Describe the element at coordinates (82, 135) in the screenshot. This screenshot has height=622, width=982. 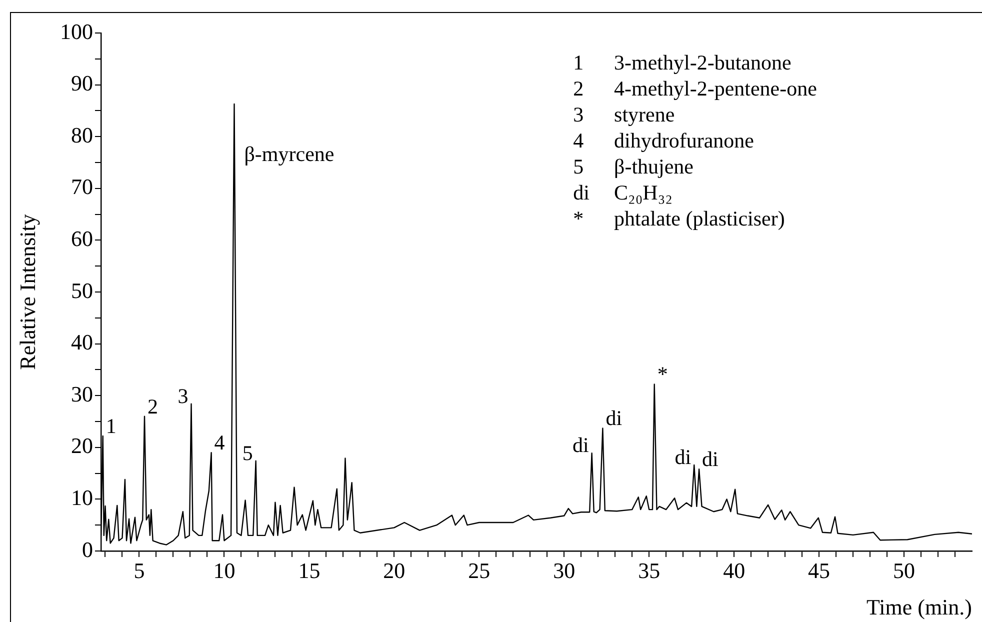
I see `y-tick-label: 80` at that location.